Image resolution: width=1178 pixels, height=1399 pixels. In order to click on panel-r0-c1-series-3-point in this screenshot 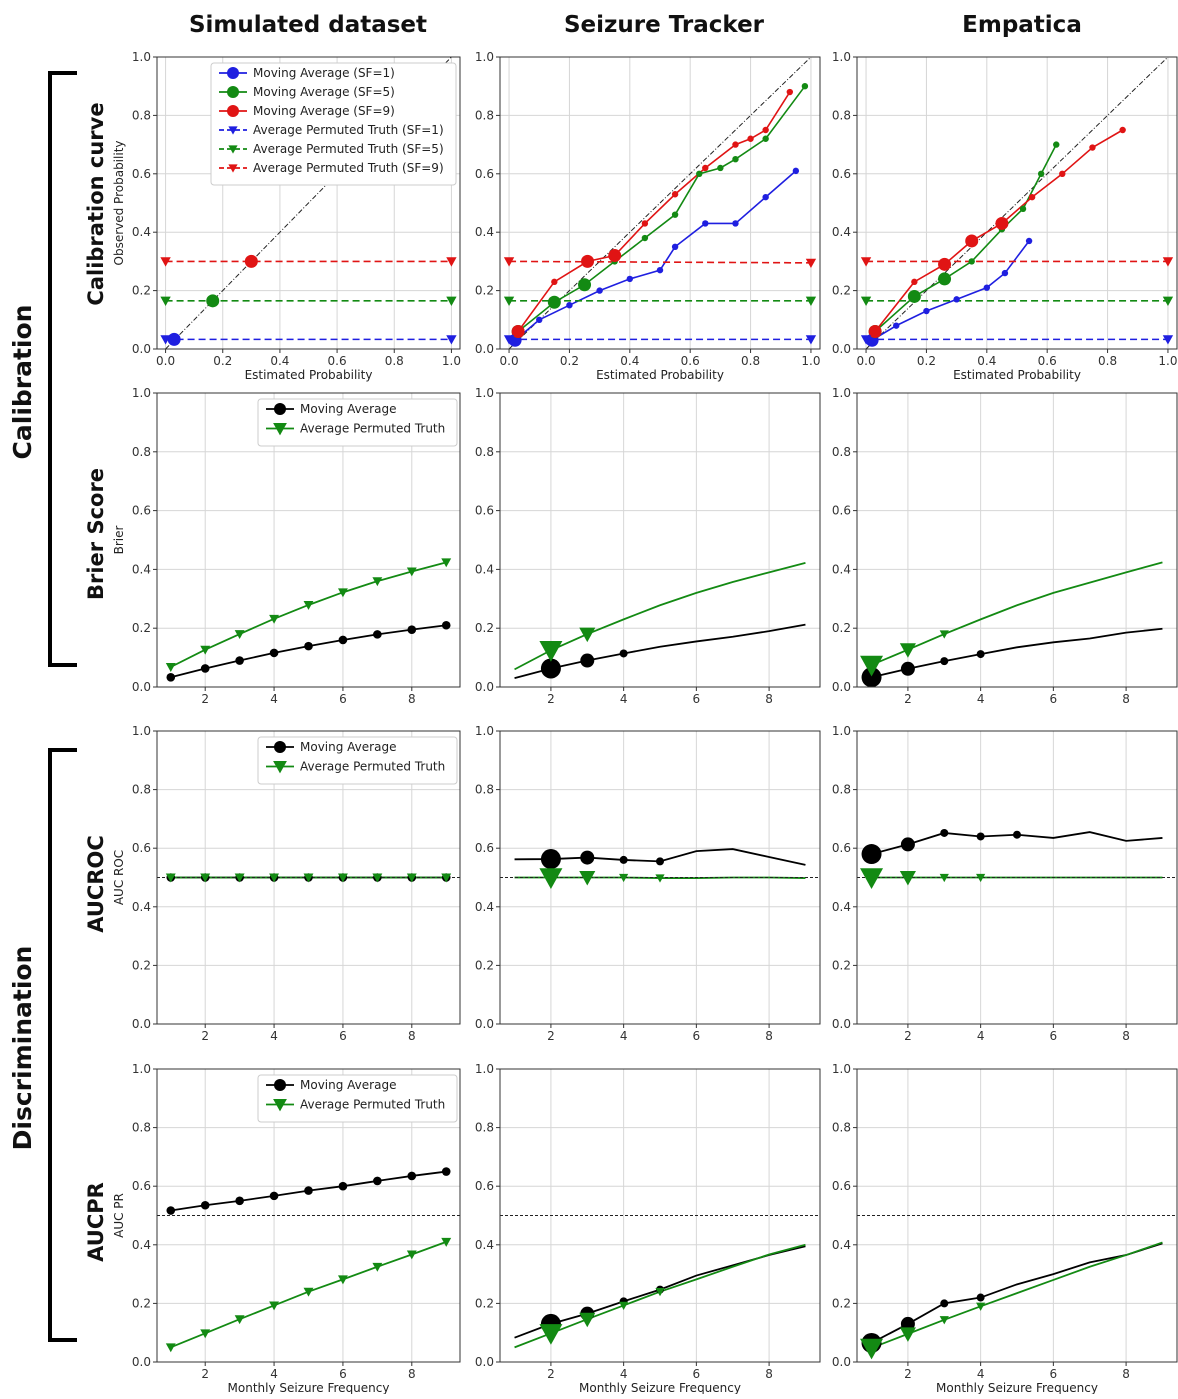, I will do `click(811, 340)`.